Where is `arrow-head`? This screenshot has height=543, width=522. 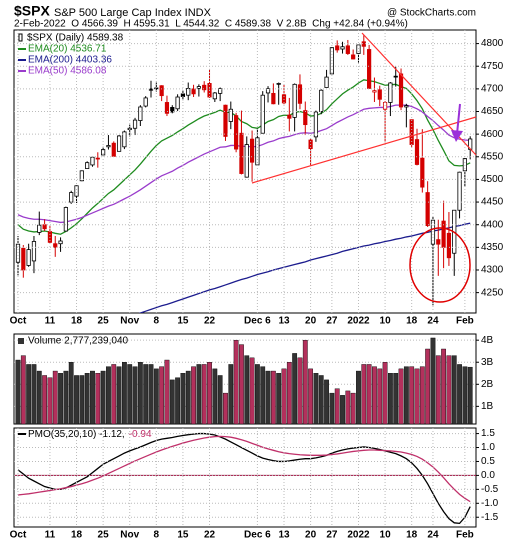 arrow-head is located at coordinates (457, 136).